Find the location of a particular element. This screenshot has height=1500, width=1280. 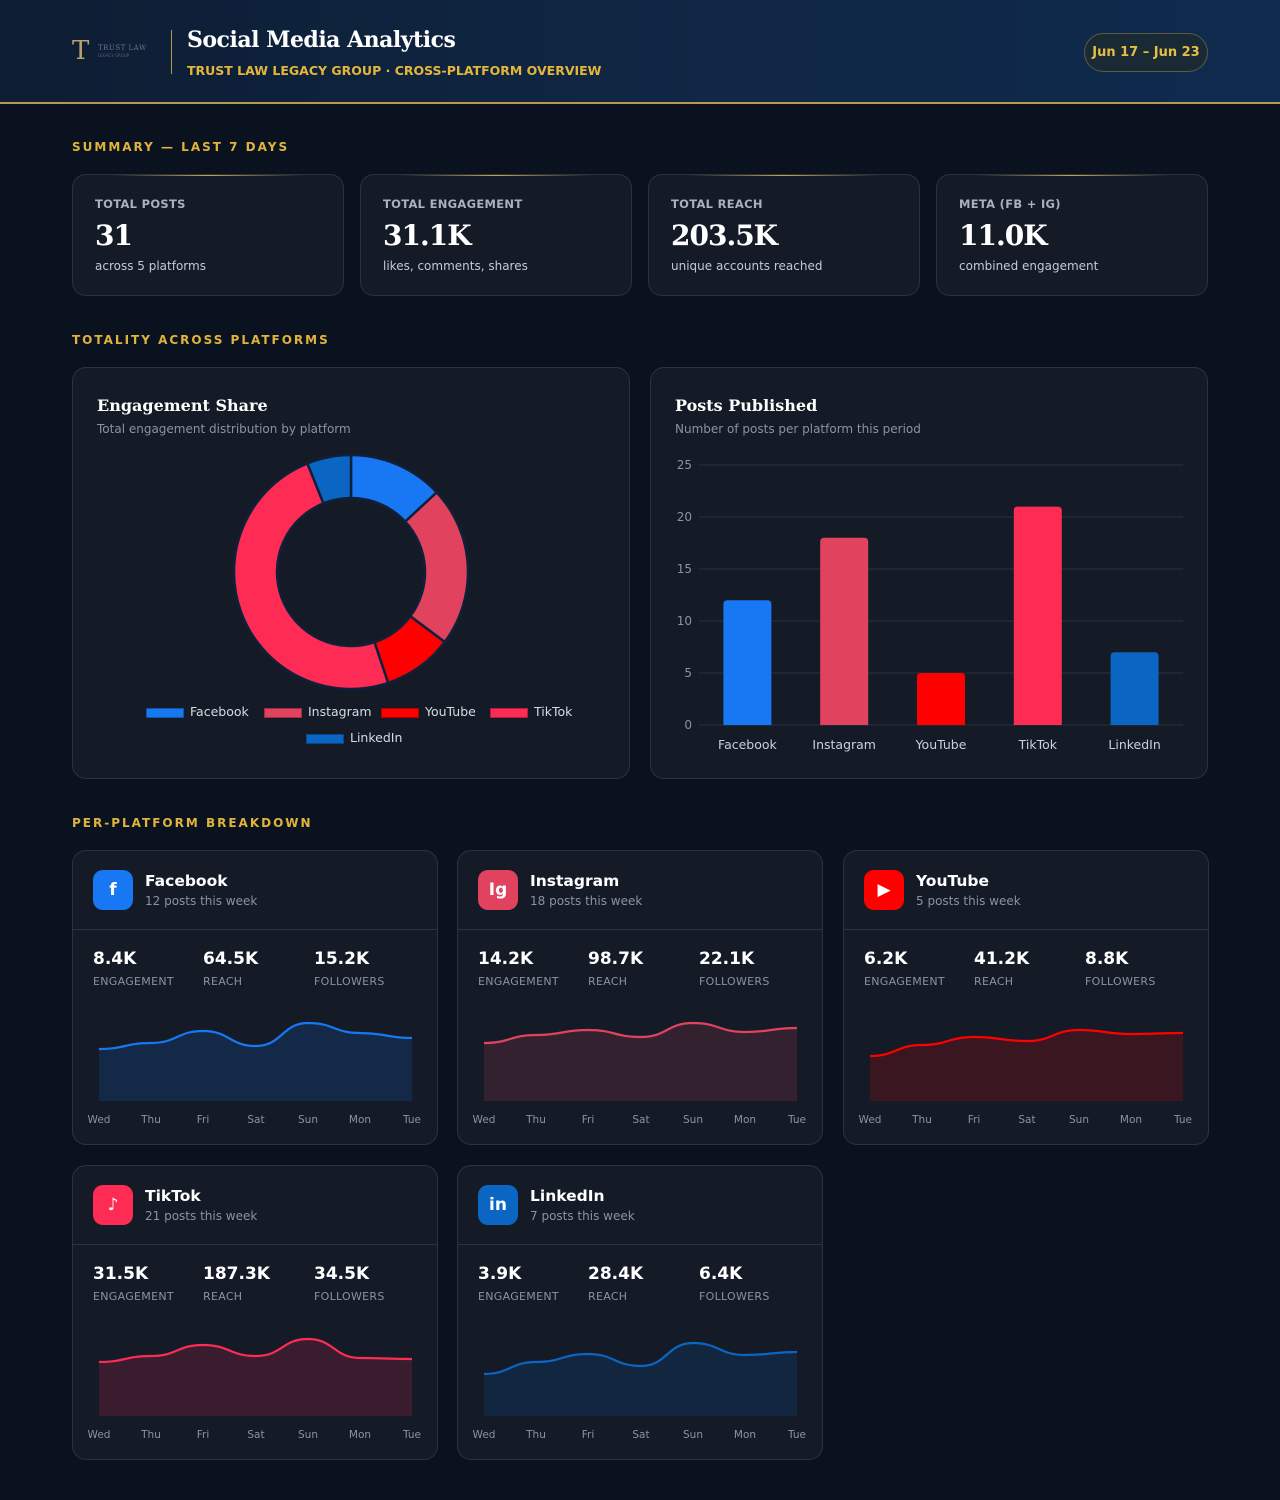

x-tick-label: YouTube is located at coordinates (941, 744).